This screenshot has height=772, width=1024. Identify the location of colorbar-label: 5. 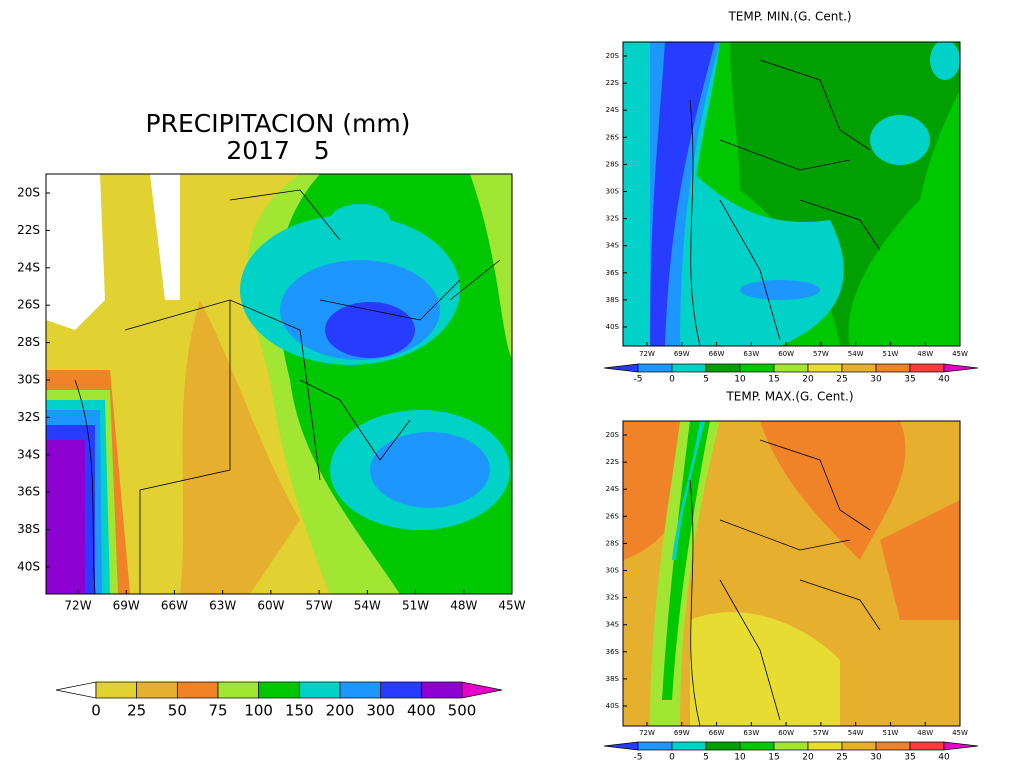
(706, 758).